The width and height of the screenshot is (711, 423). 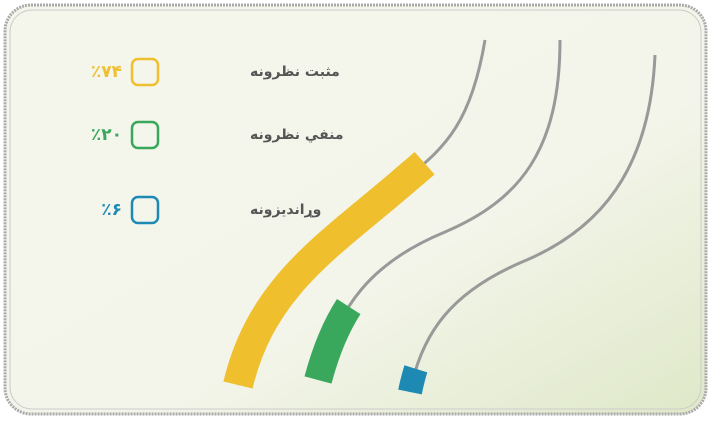 What do you see at coordinates (111, 210) in the screenshot?
I see `value-label: ٪۶` at bounding box center [111, 210].